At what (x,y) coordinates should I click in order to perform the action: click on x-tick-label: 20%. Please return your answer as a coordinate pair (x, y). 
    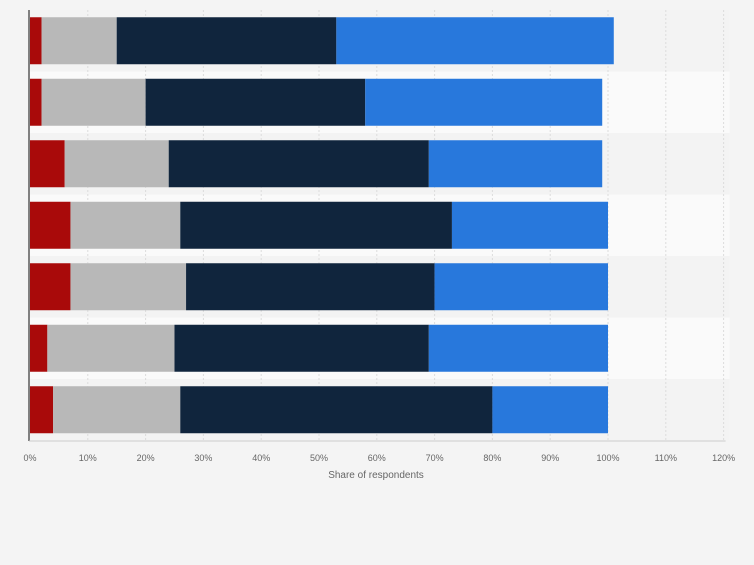
    Looking at the image, I should click on (146, 458).